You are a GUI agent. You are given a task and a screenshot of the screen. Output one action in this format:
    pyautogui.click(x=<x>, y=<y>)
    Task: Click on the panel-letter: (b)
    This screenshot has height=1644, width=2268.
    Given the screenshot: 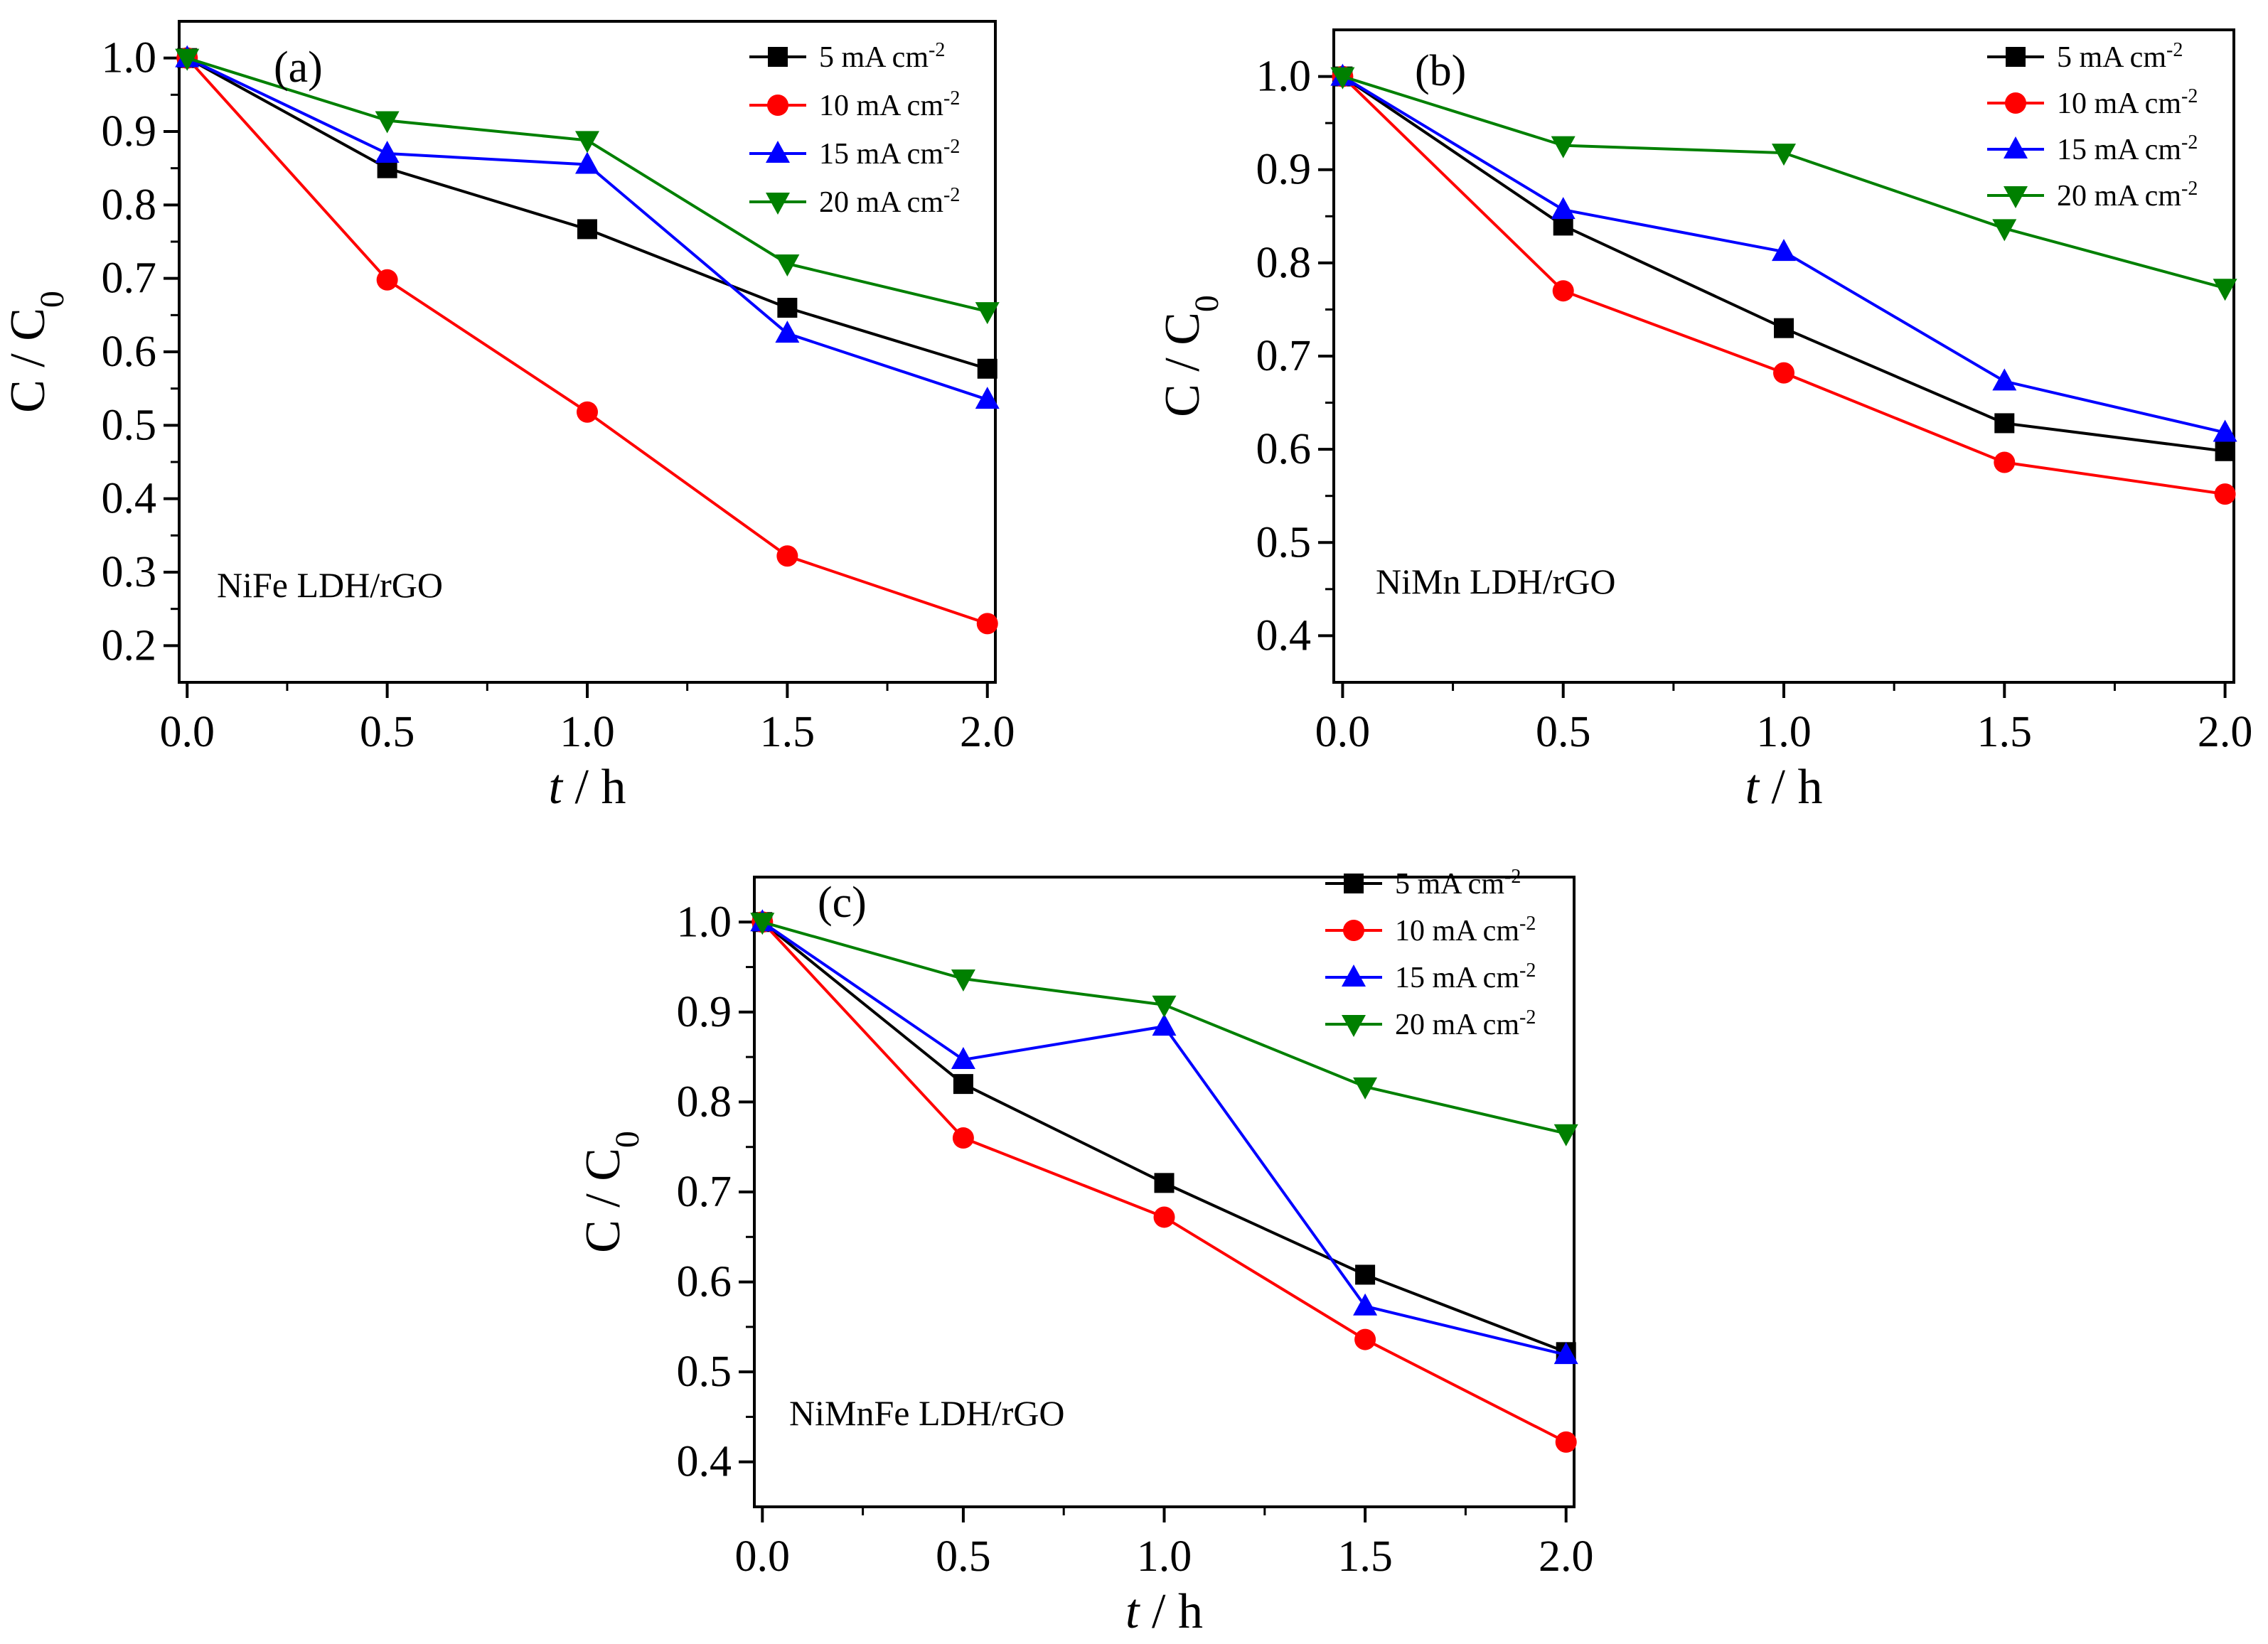 What is the action you would take?
    pyautogui.click(x=1440, y=71)
    